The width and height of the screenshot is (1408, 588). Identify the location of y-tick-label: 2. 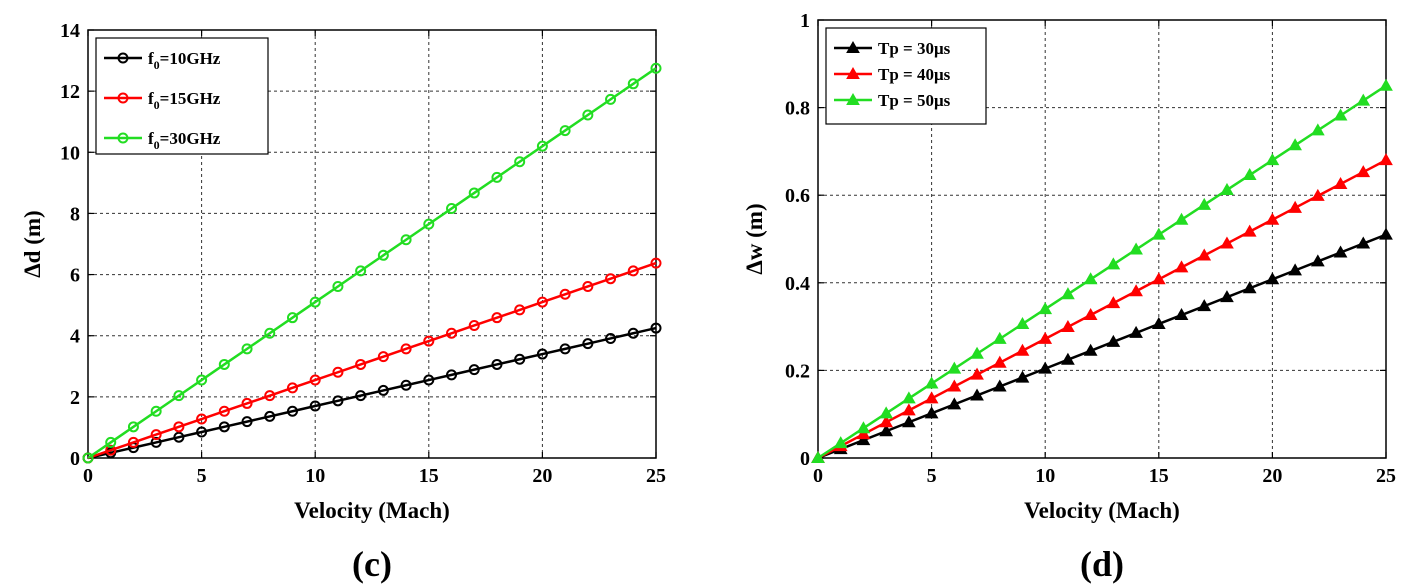
(75, 398).